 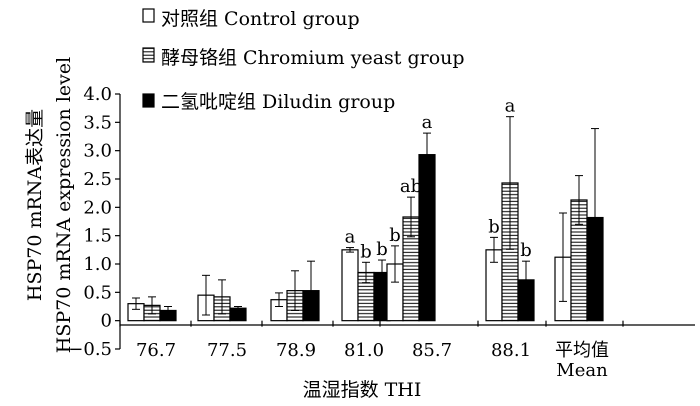 What do you see at coordinates (94, 222) in the screenshot?
I see `y-ticks: −0.5 0 0.5 1.0 1.5 2.0 2.5 3.0 3.5 4.0` at bounding box center [94, 222].